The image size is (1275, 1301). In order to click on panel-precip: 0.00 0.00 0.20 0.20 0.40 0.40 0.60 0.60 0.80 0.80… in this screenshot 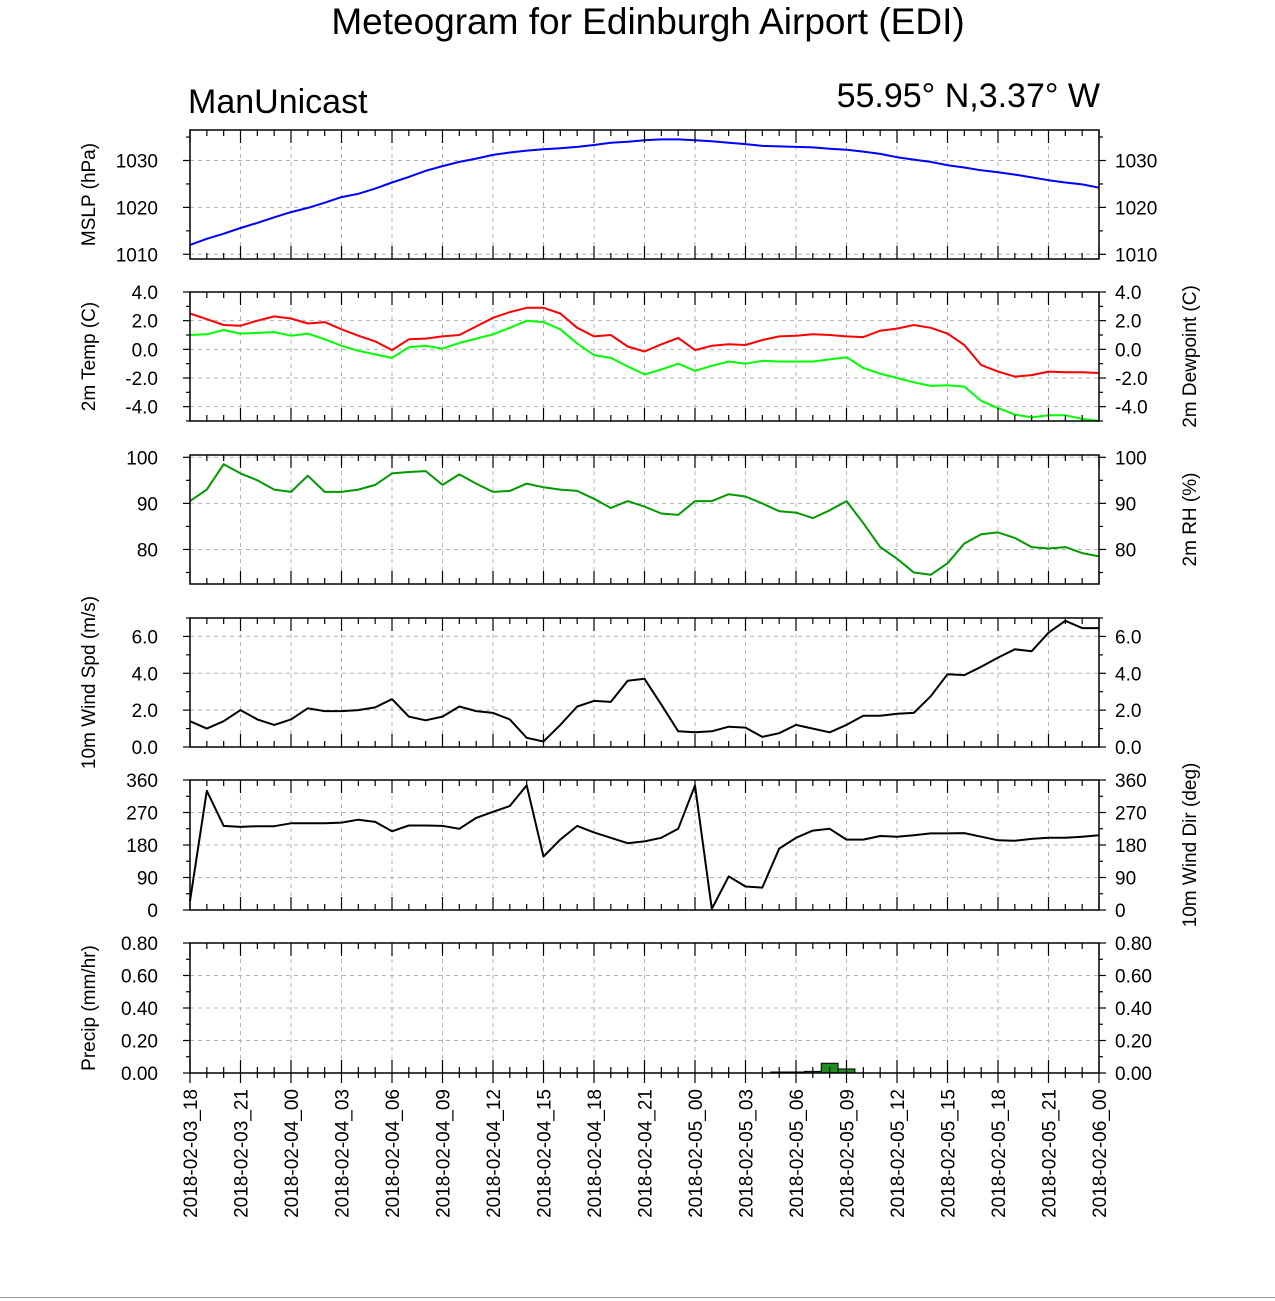, I will do `click(615, 1009)`.